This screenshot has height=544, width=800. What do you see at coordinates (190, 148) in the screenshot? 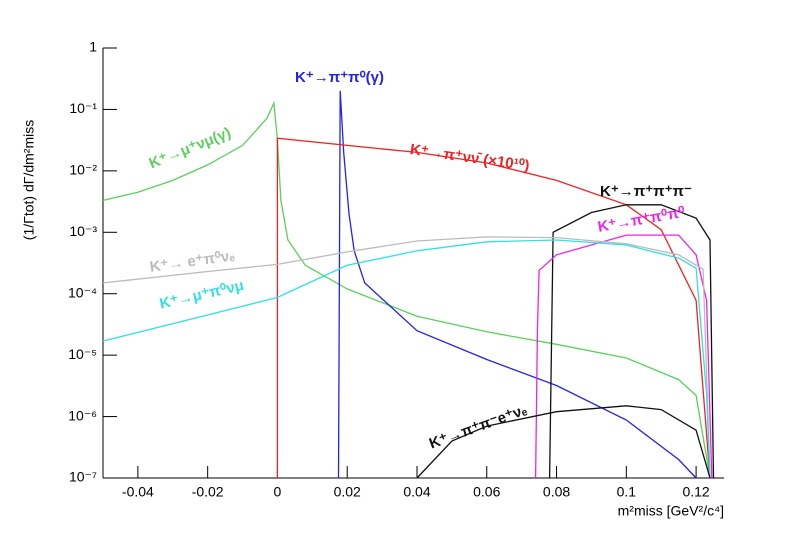
I see `series-label: K⁺→μ⁺νμ(γ)` at bounding box center [190, 148].